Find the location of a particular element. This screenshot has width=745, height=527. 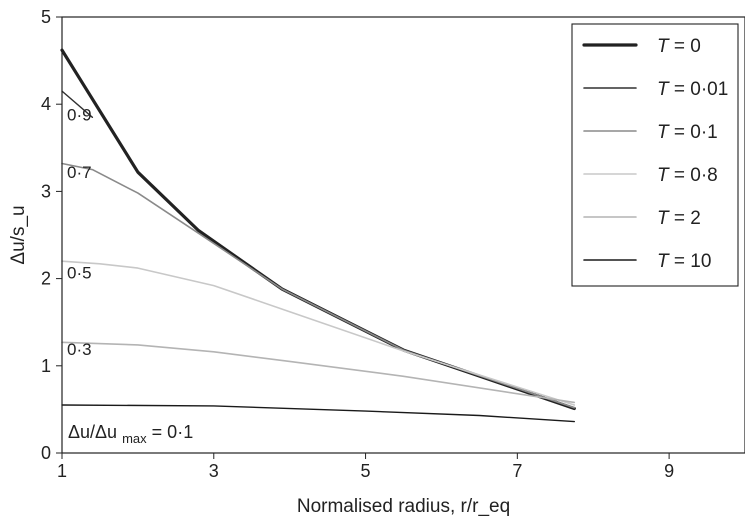

legend-value: = 10 is located at coordinates (690, 261).